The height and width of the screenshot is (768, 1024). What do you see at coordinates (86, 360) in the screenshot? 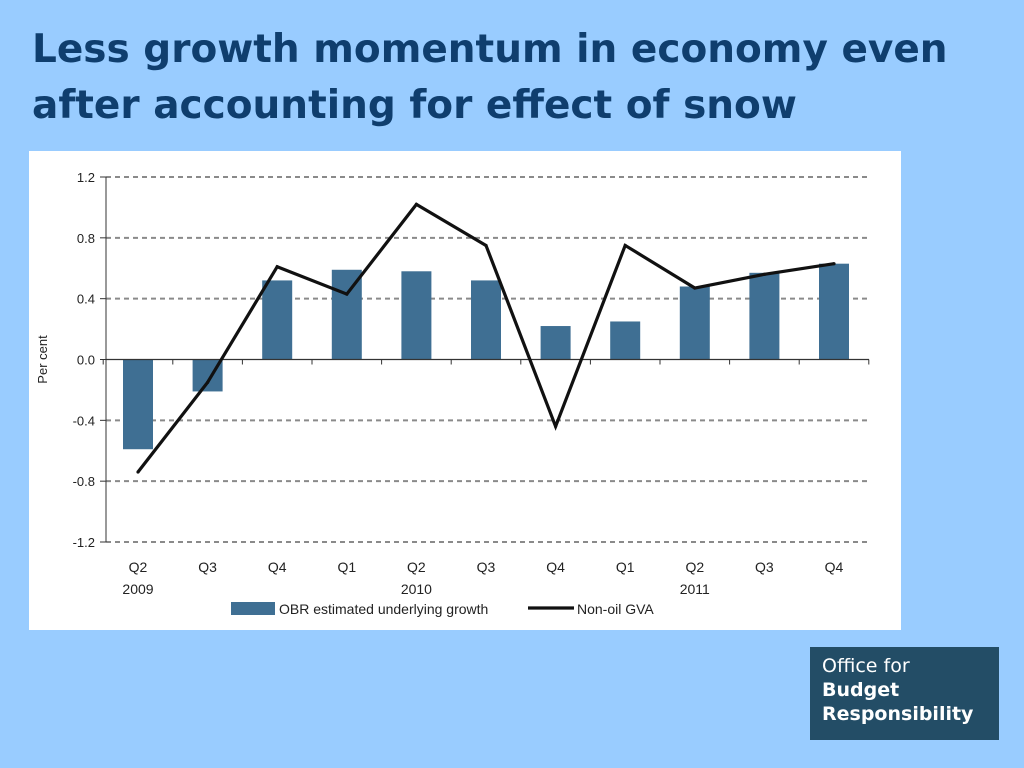
I see `y-tick-label: 0.0` at bounding box center [86, 360].